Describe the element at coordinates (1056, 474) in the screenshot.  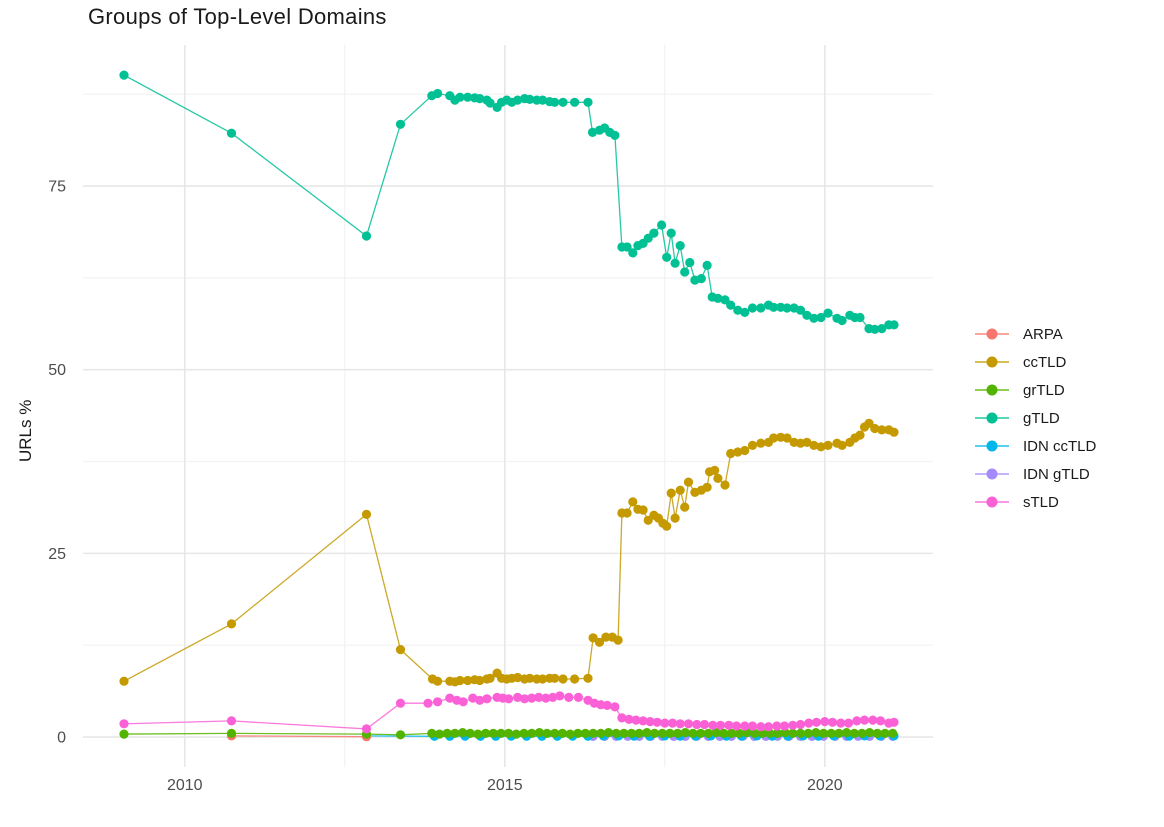
I see `legend-label: IDN gTLD` at that location.